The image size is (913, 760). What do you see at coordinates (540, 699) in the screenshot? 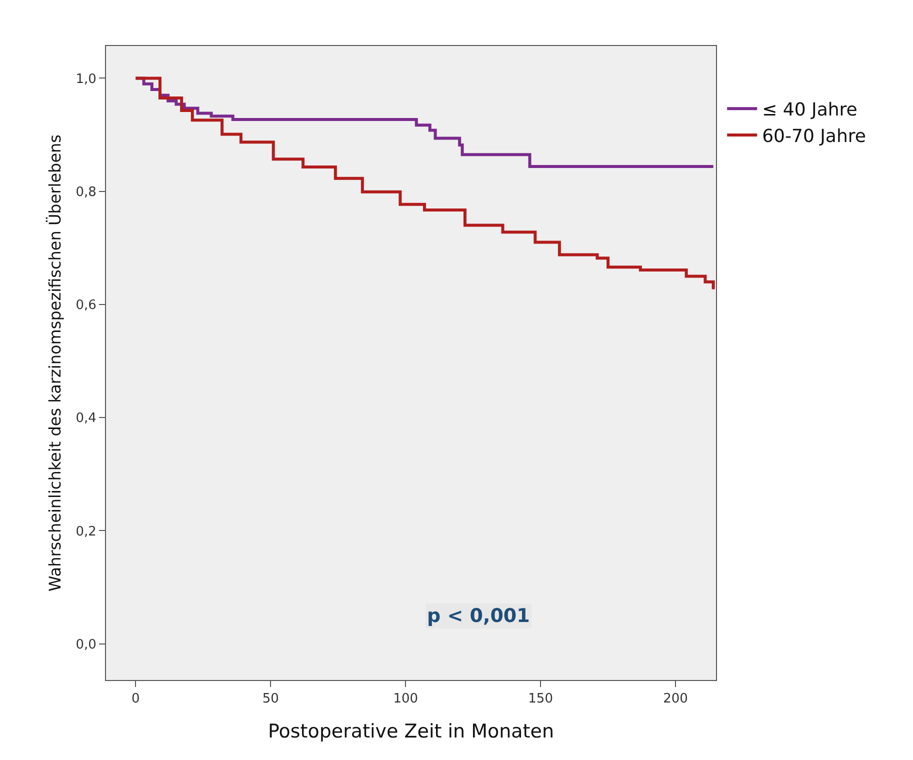
I see `x-tick-label: 150` at bounding box center [540, 699].